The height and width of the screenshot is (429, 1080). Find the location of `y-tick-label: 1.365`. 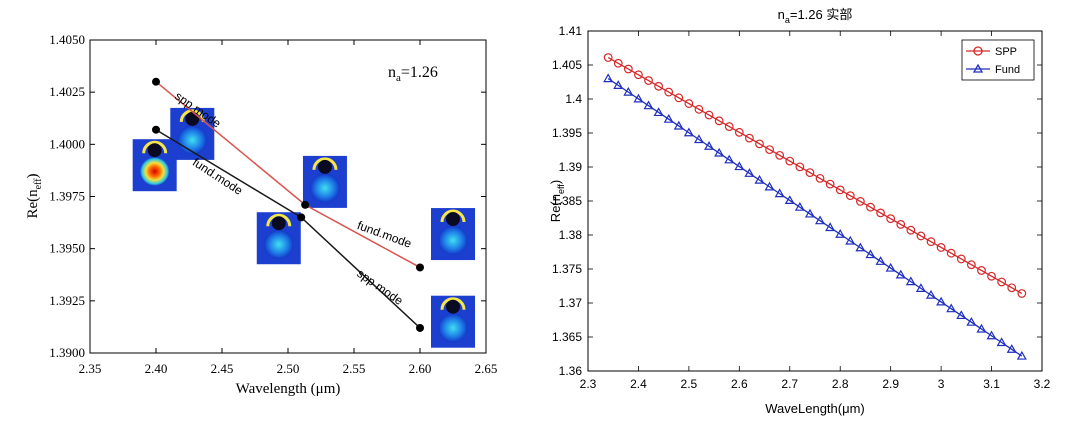

y-tick-label: 1.365 is located at coordinates (567, 337).